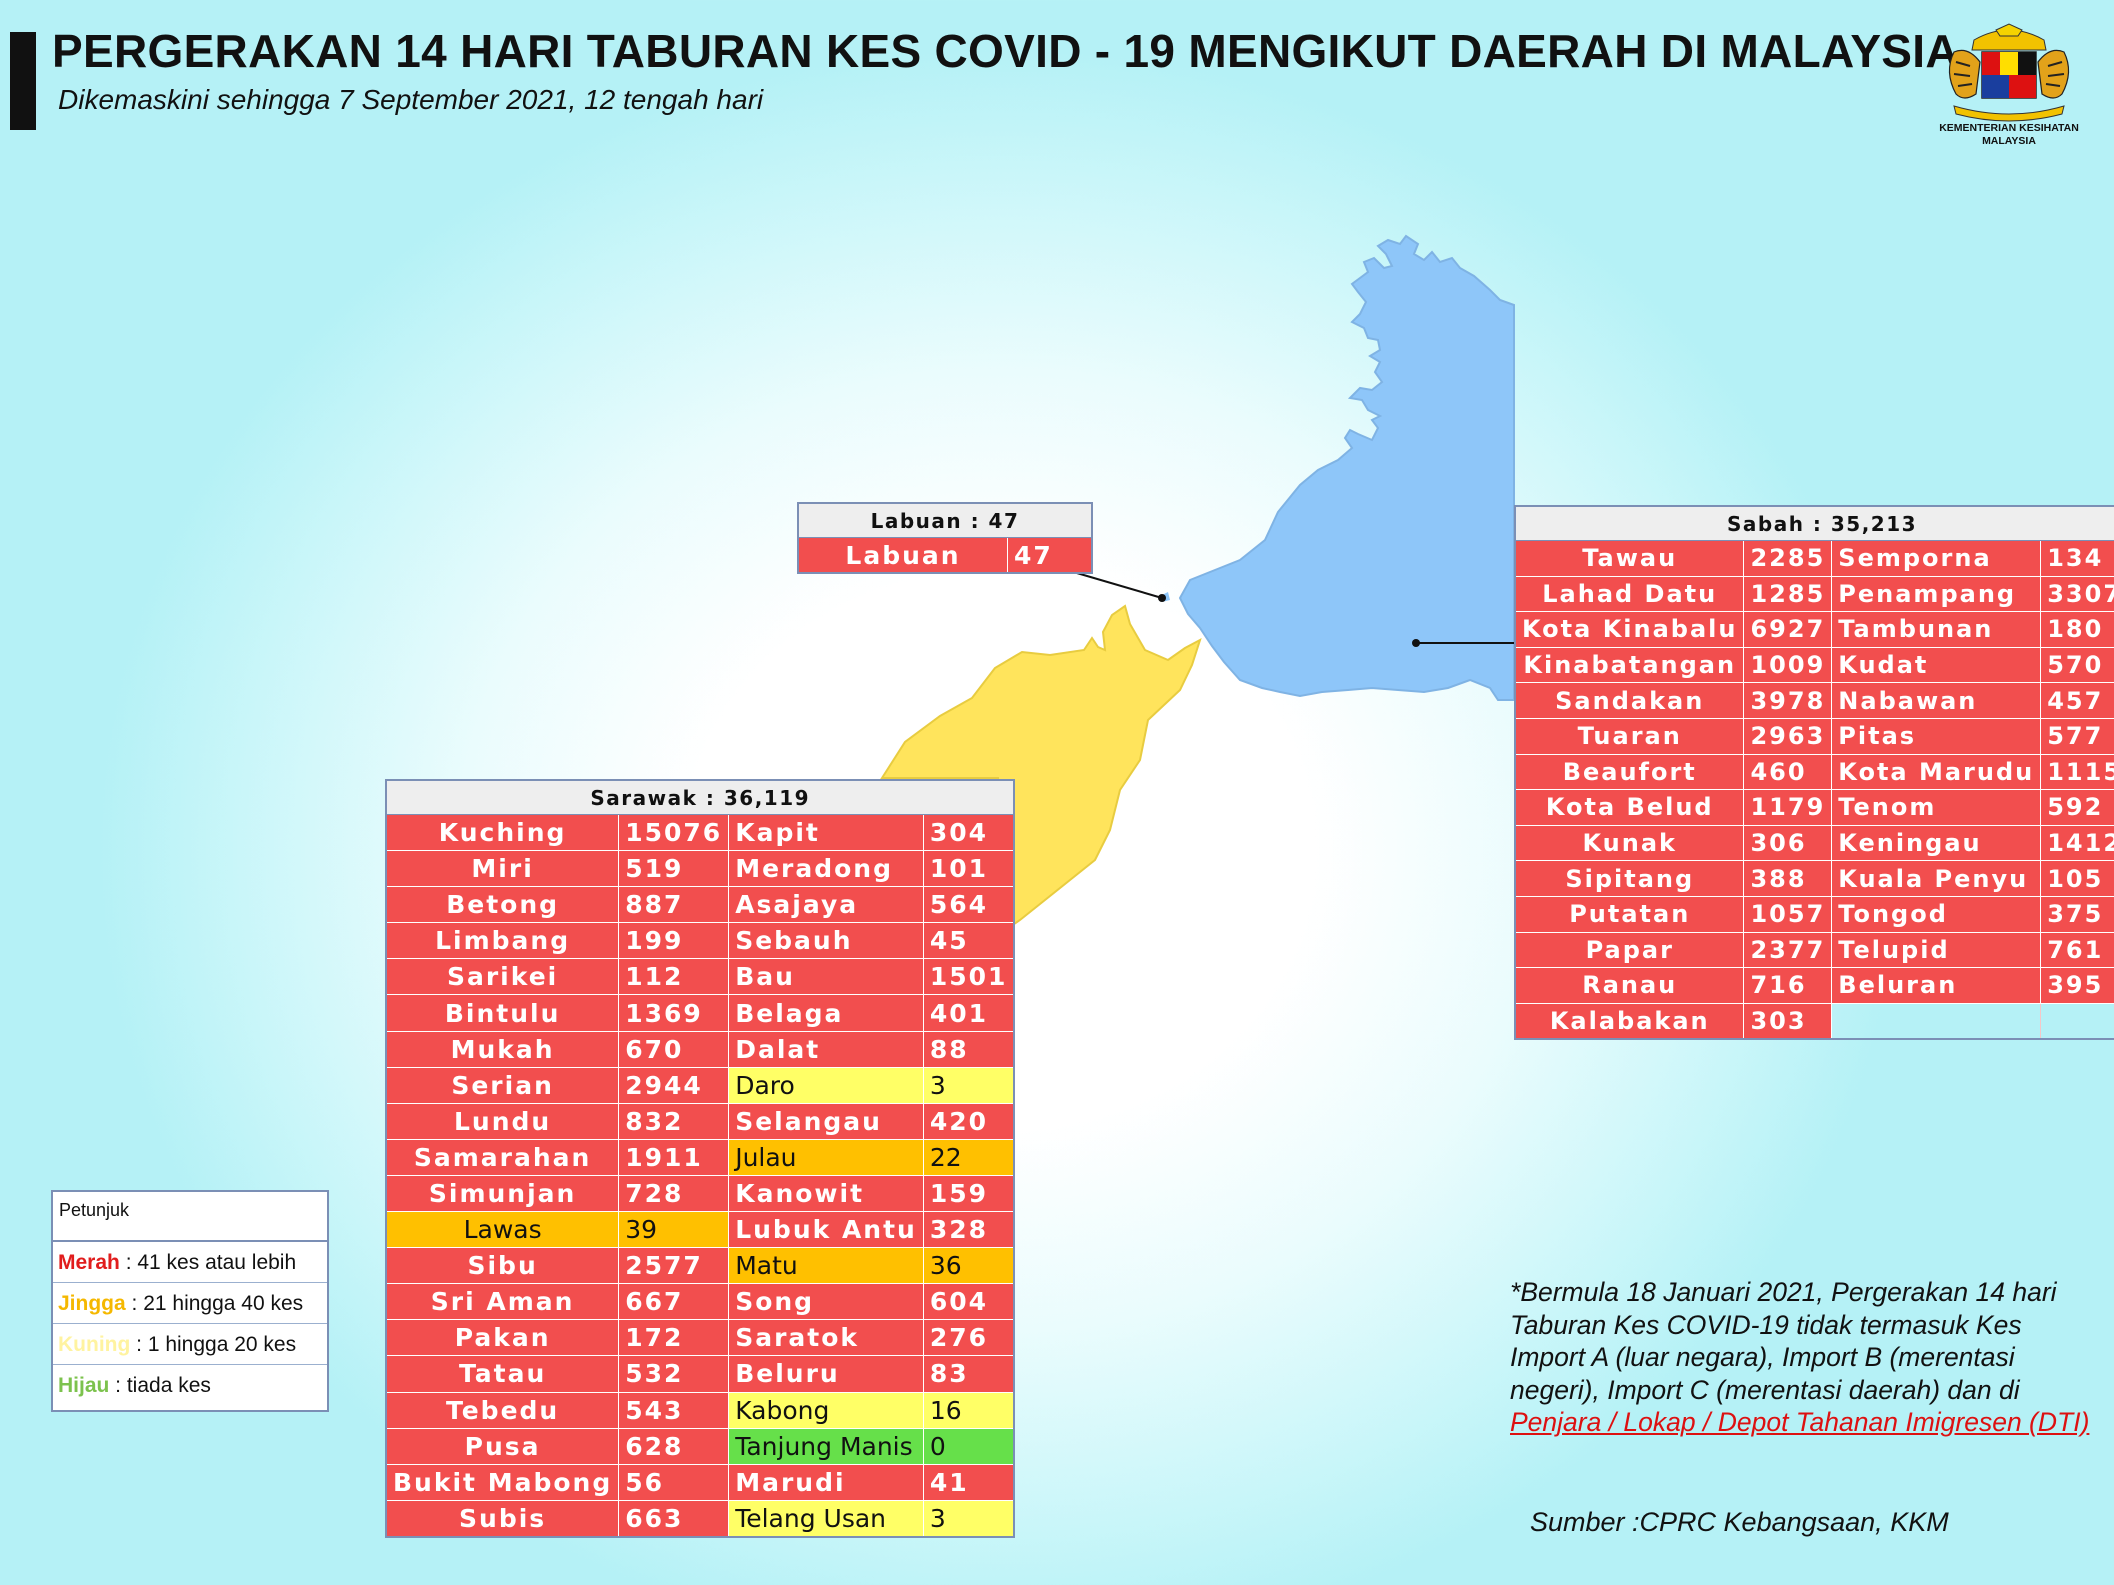  What do you see at coordinates (1936, 665) in the screenshot?
I see `district-name: Kudat` at bounding box center [1936, 665].